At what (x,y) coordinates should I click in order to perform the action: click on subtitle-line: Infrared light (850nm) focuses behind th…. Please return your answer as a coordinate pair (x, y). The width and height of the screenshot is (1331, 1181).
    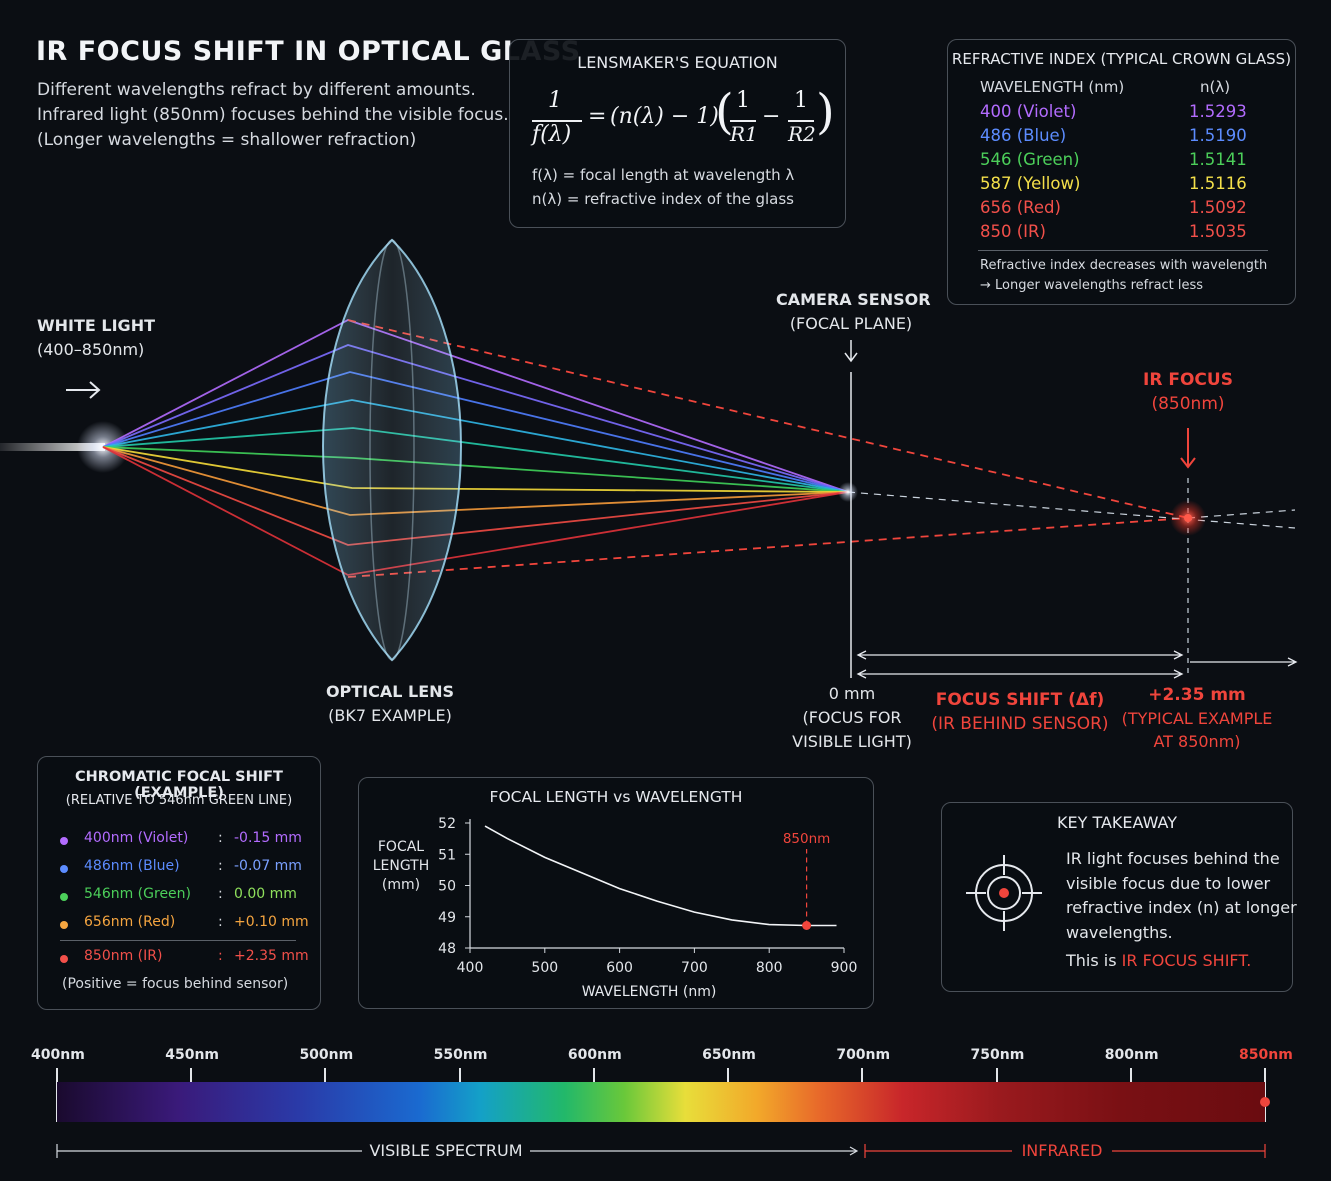
    Looking at the image, I should click on (273, 115).